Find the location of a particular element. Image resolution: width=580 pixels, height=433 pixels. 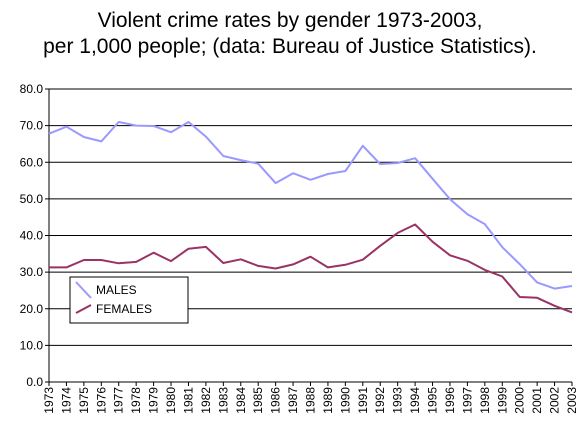

y-axis-ticks: 0.0 10.0 20.0 30.0 40.0 50.0 60.0 70.0 80.0 is located at coordinates (34, 235).